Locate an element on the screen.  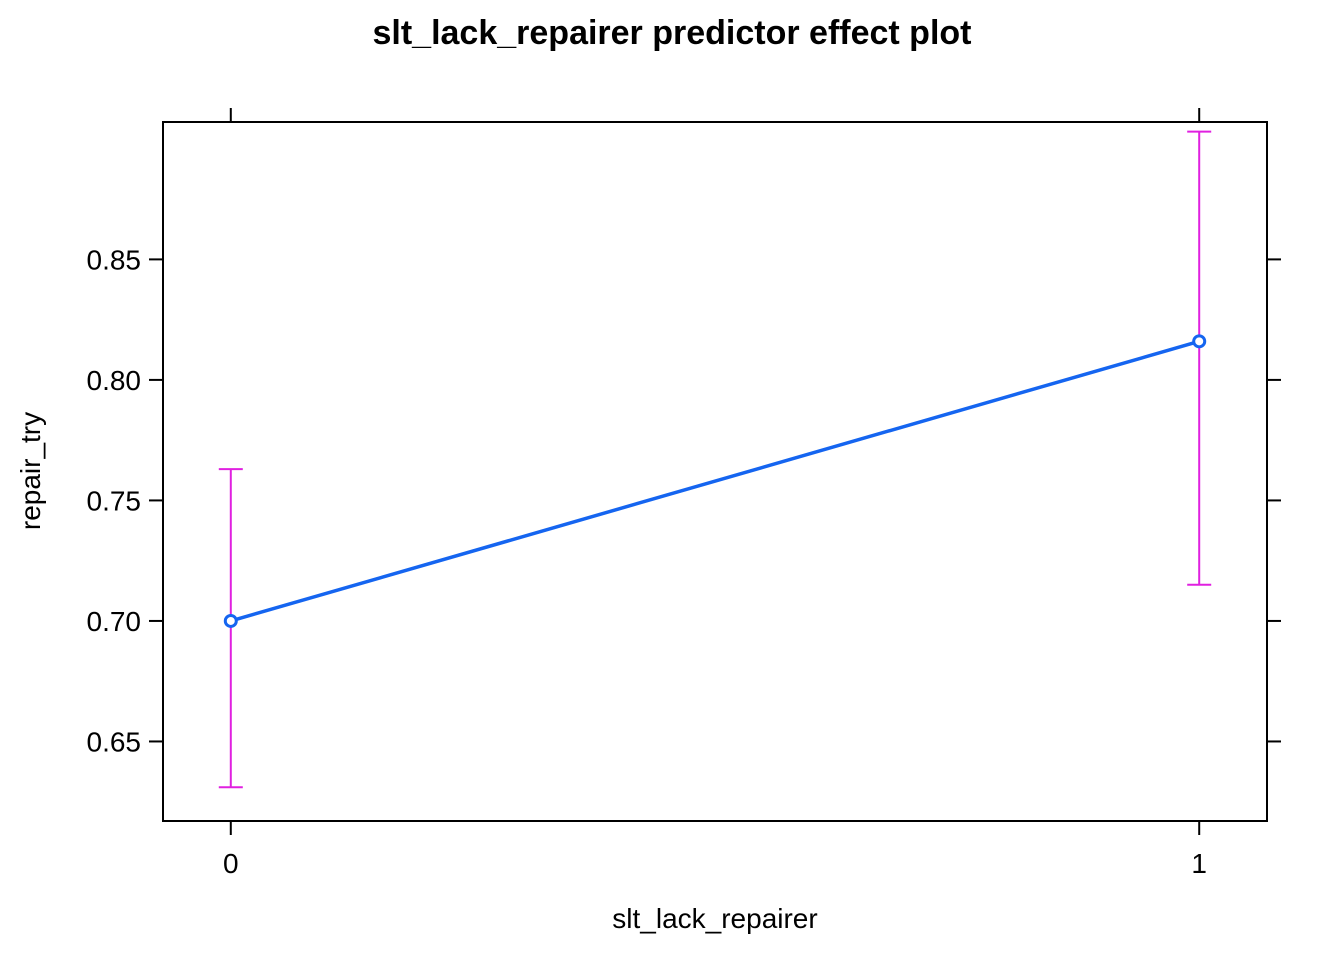
y-axis-label: repair_try is located at coordinates (30, 471).